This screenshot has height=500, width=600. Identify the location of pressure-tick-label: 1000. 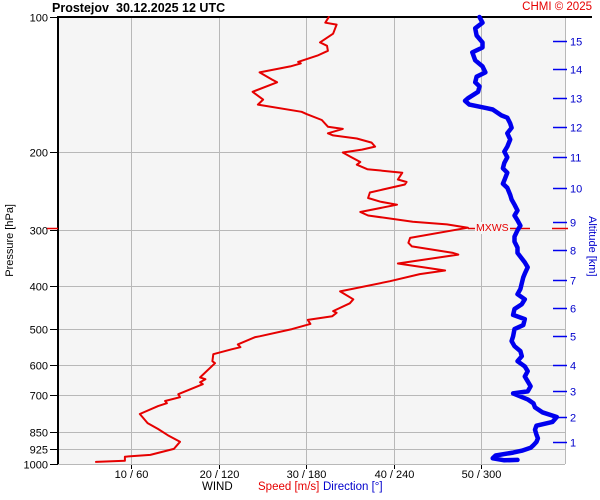
(36, 466).